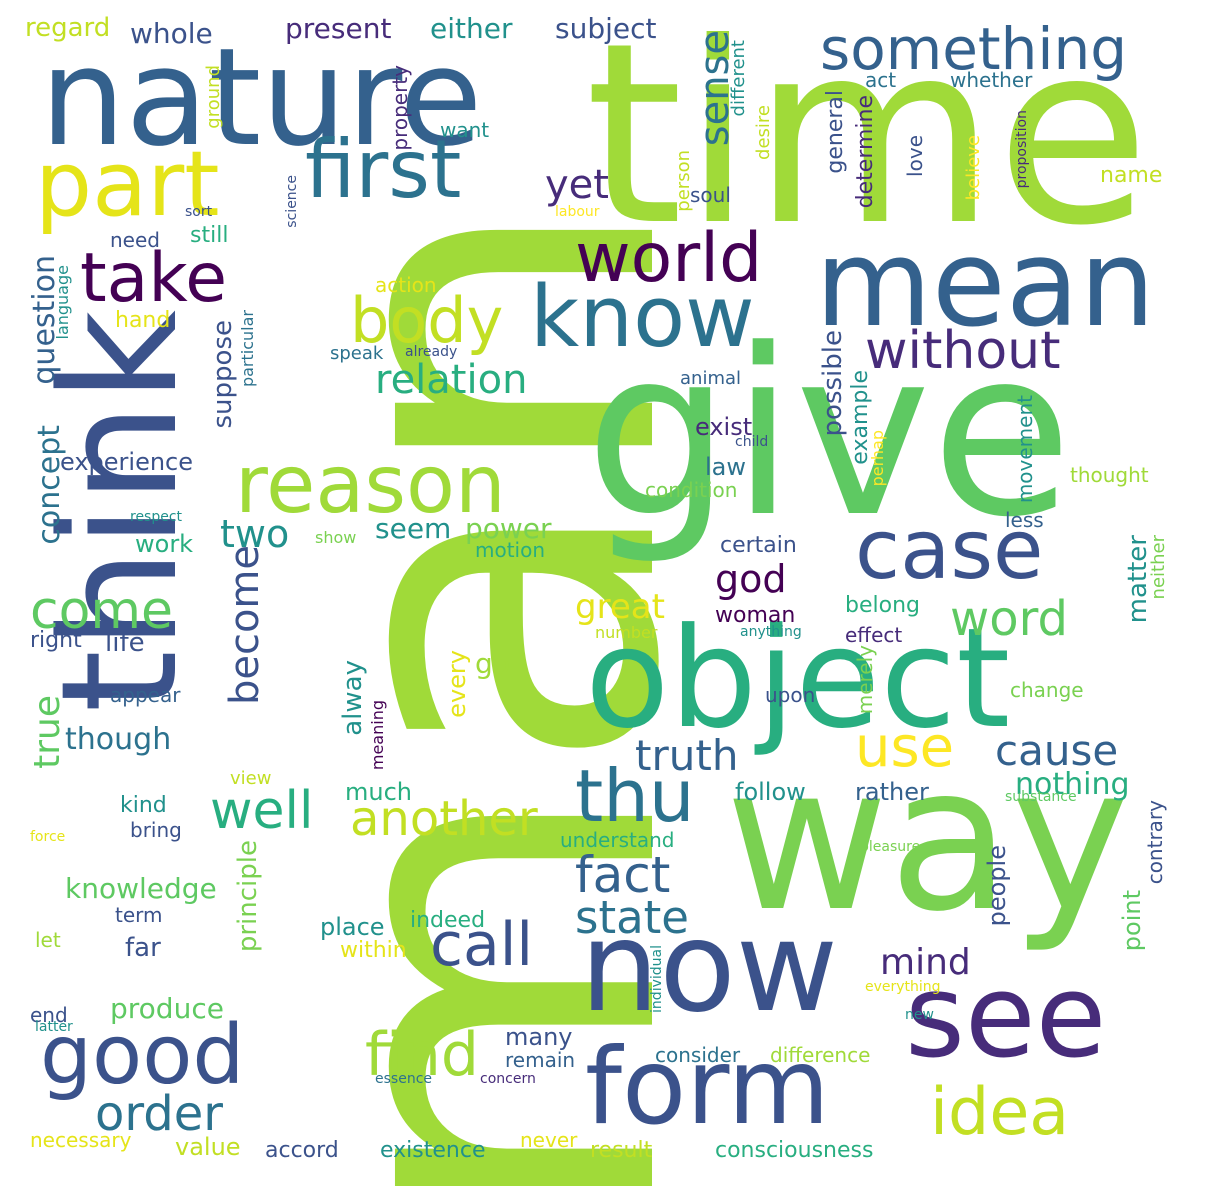 The width and height of the screenshot is (1230, 1186). Describe the element at coordinates (915, 156) in the screenshot. I see `cloud-word-love: love` at that location.